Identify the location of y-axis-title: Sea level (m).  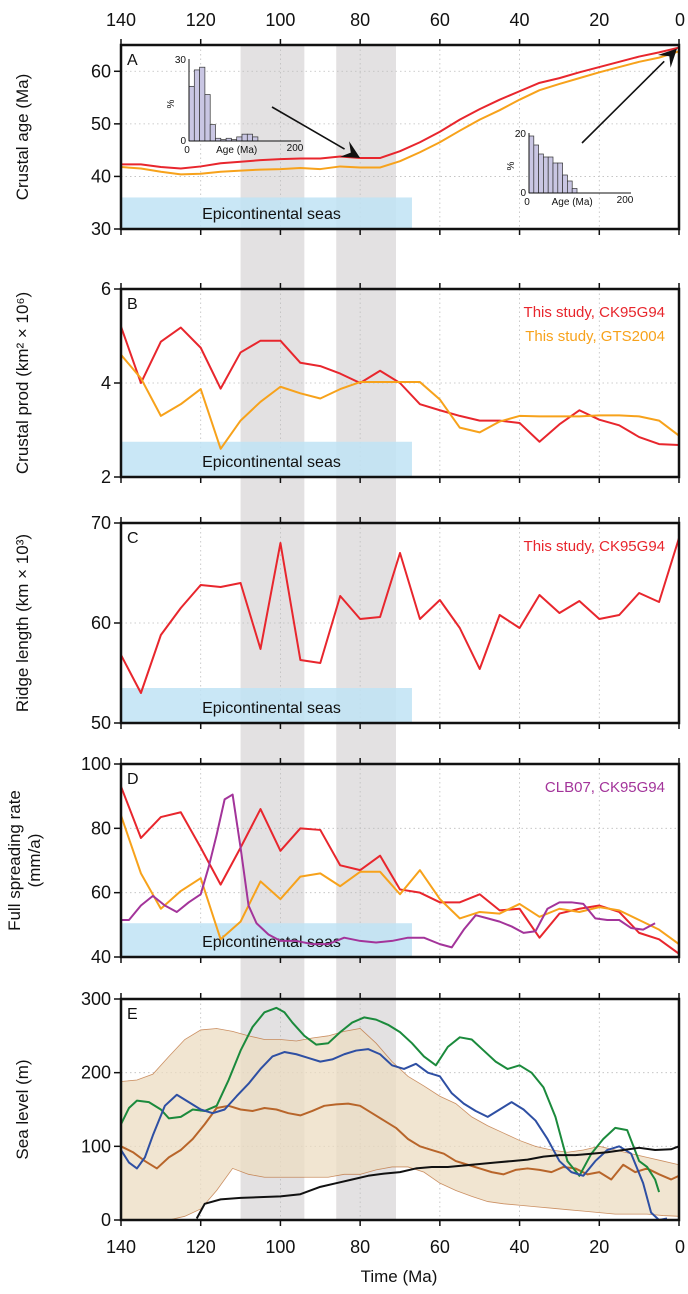
(22, 1109).